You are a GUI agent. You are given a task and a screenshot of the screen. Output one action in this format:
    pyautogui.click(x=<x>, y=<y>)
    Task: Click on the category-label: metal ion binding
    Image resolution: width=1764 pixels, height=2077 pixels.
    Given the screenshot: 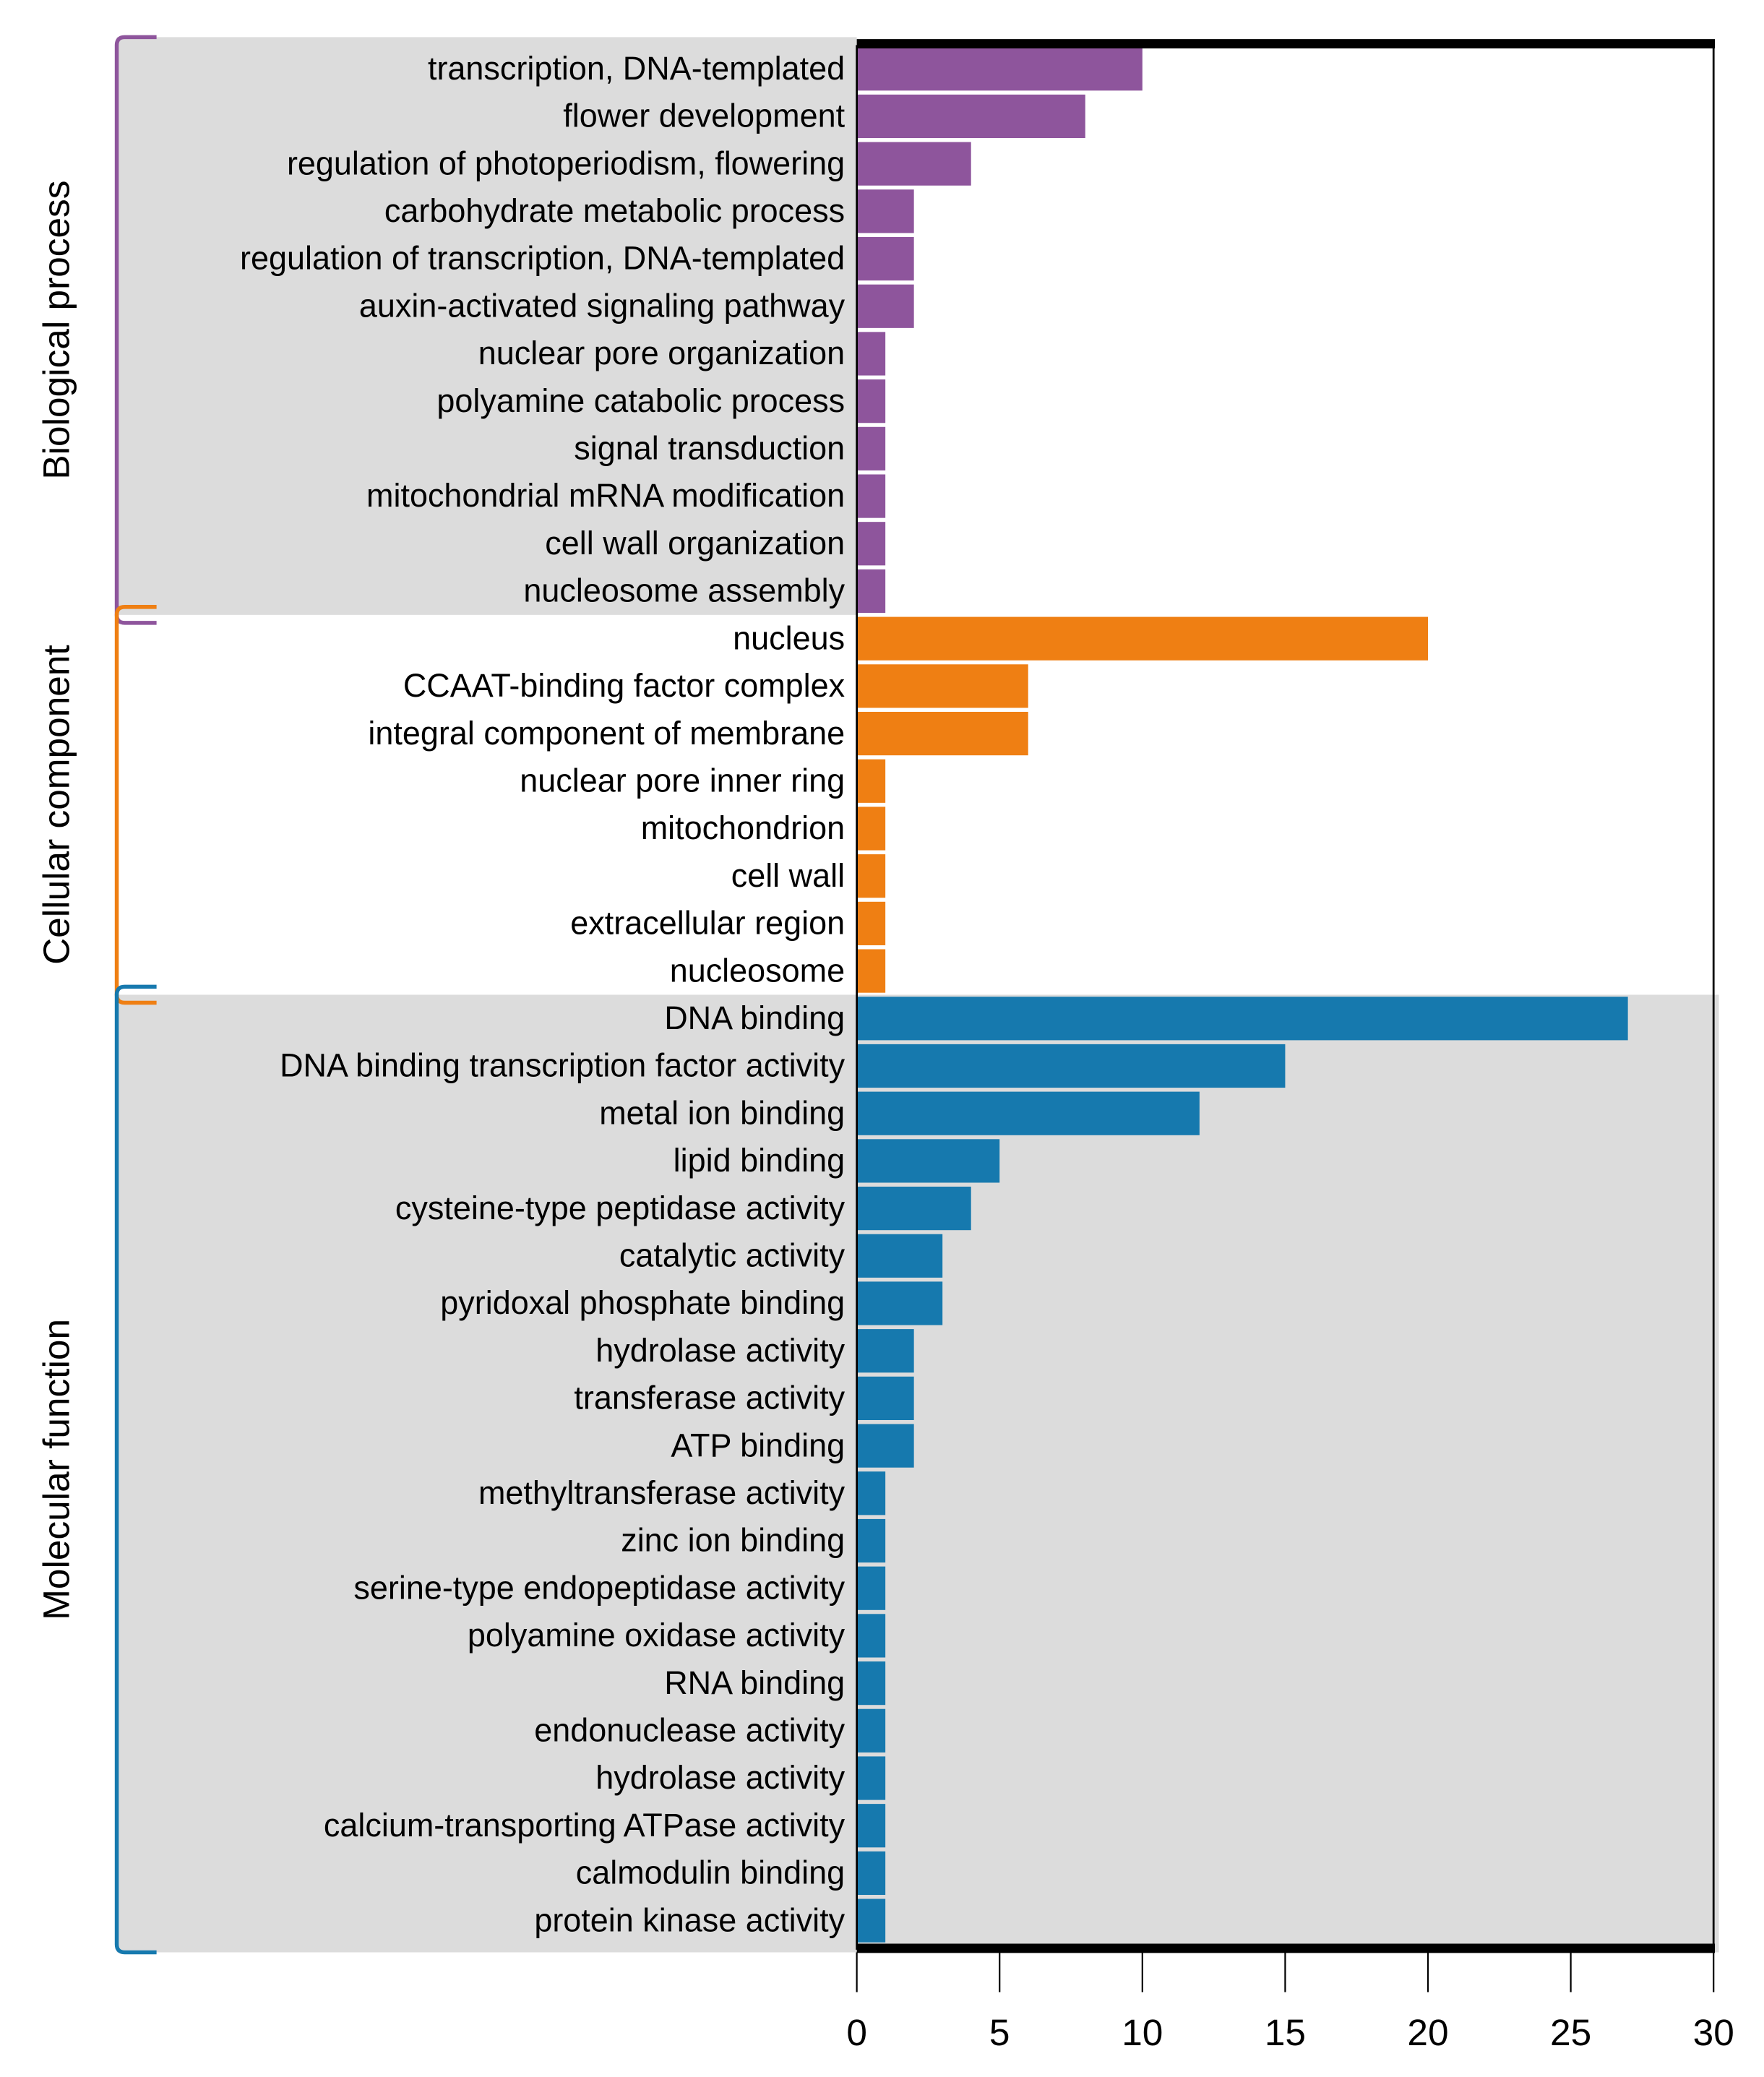 What is the action you would take?
    pyautogui.click(x=722, y=1113)
    